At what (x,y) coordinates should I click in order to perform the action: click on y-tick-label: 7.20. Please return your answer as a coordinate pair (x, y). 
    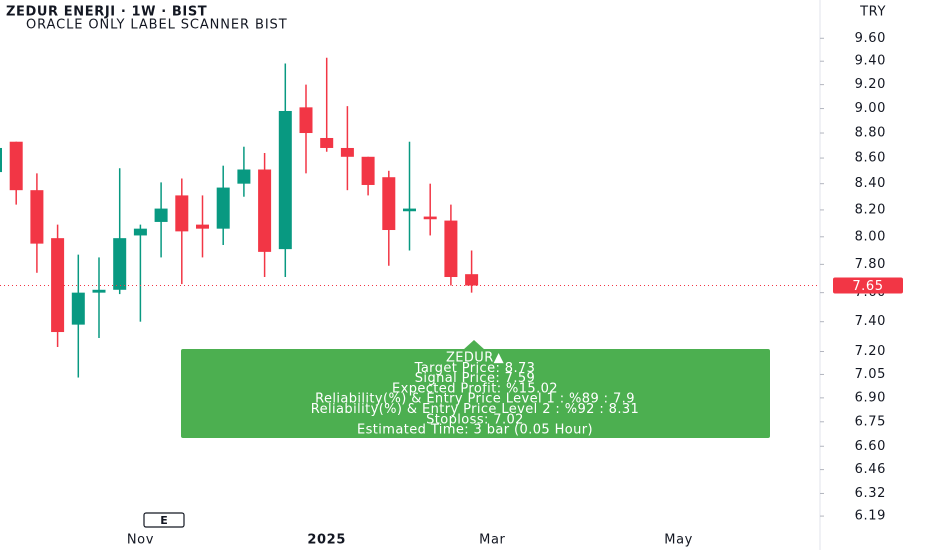
    Looking at the image, I should click on (870, 351).